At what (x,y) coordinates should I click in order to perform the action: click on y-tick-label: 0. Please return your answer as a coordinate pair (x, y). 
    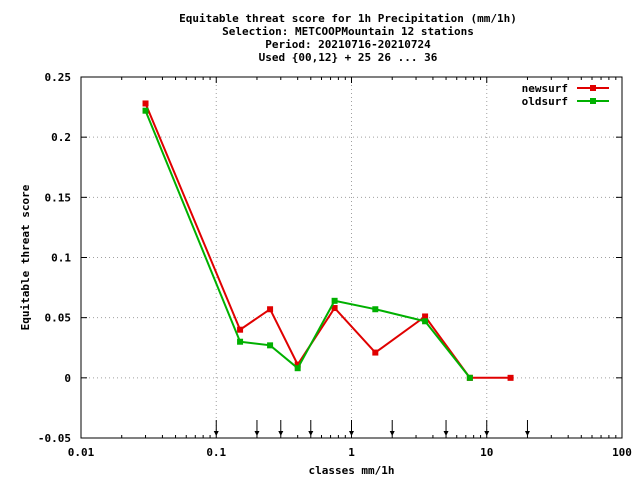
    Looking at the image, I should click on (67, 378).